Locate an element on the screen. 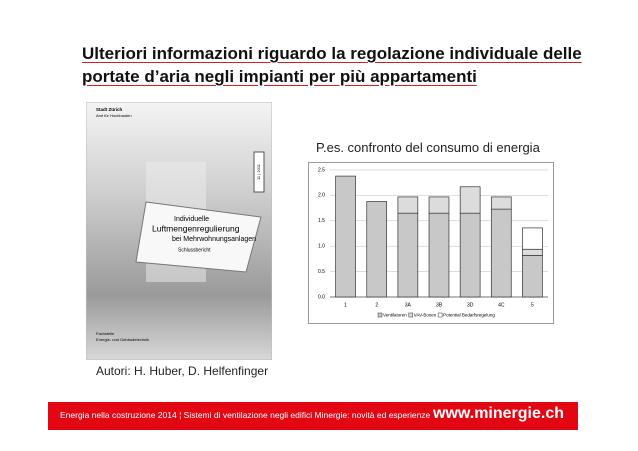 This screenshot has height=451, width=638. legend-label: Potential Bedarfsregelung is located at coordinates (469, 315).